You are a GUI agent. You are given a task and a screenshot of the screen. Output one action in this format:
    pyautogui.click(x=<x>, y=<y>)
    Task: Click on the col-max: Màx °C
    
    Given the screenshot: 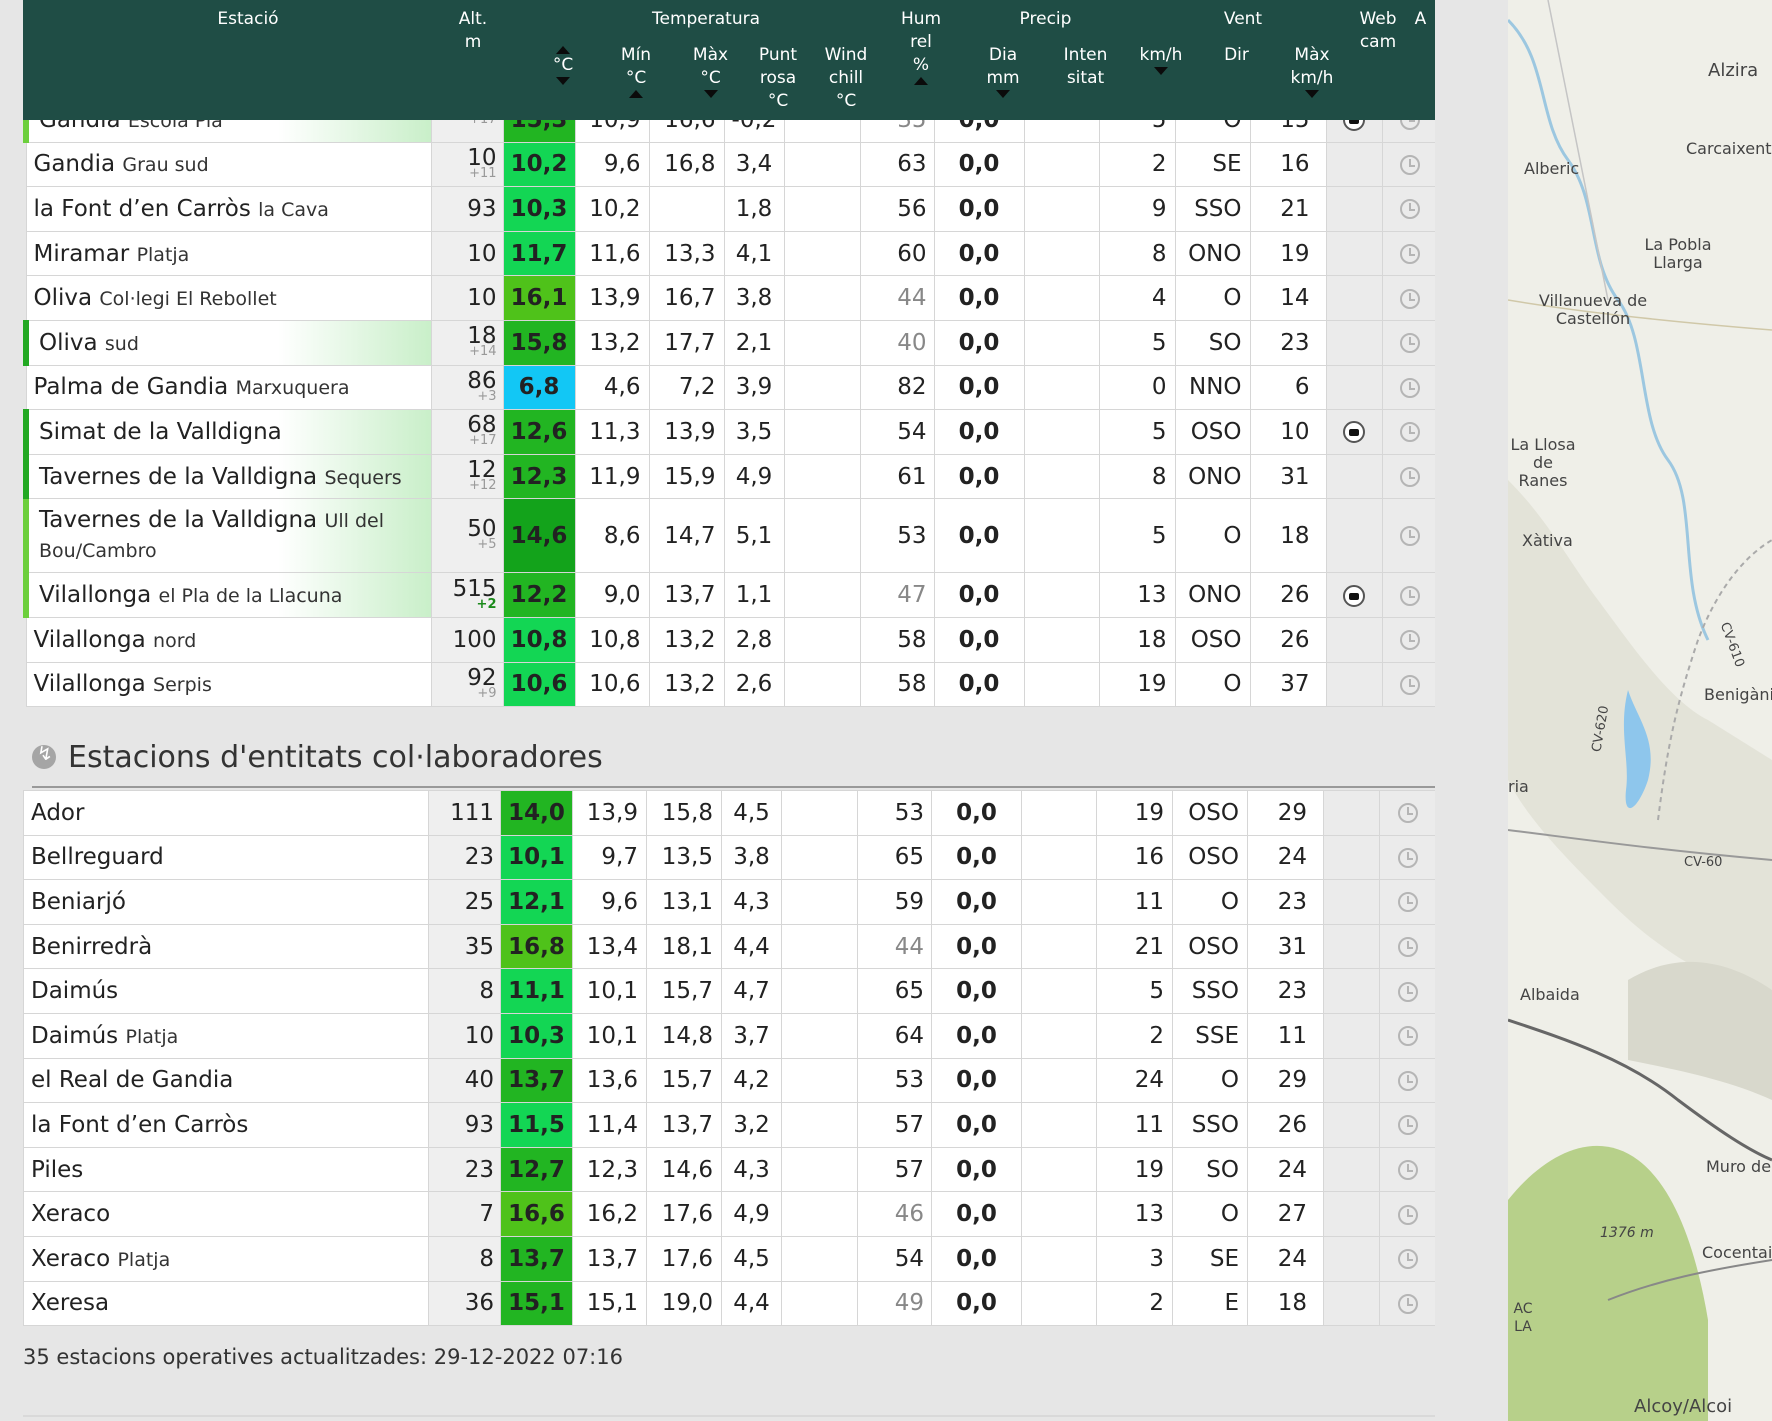 What is the action you would take?
    pyautogui.click(x=710, y=71)
    